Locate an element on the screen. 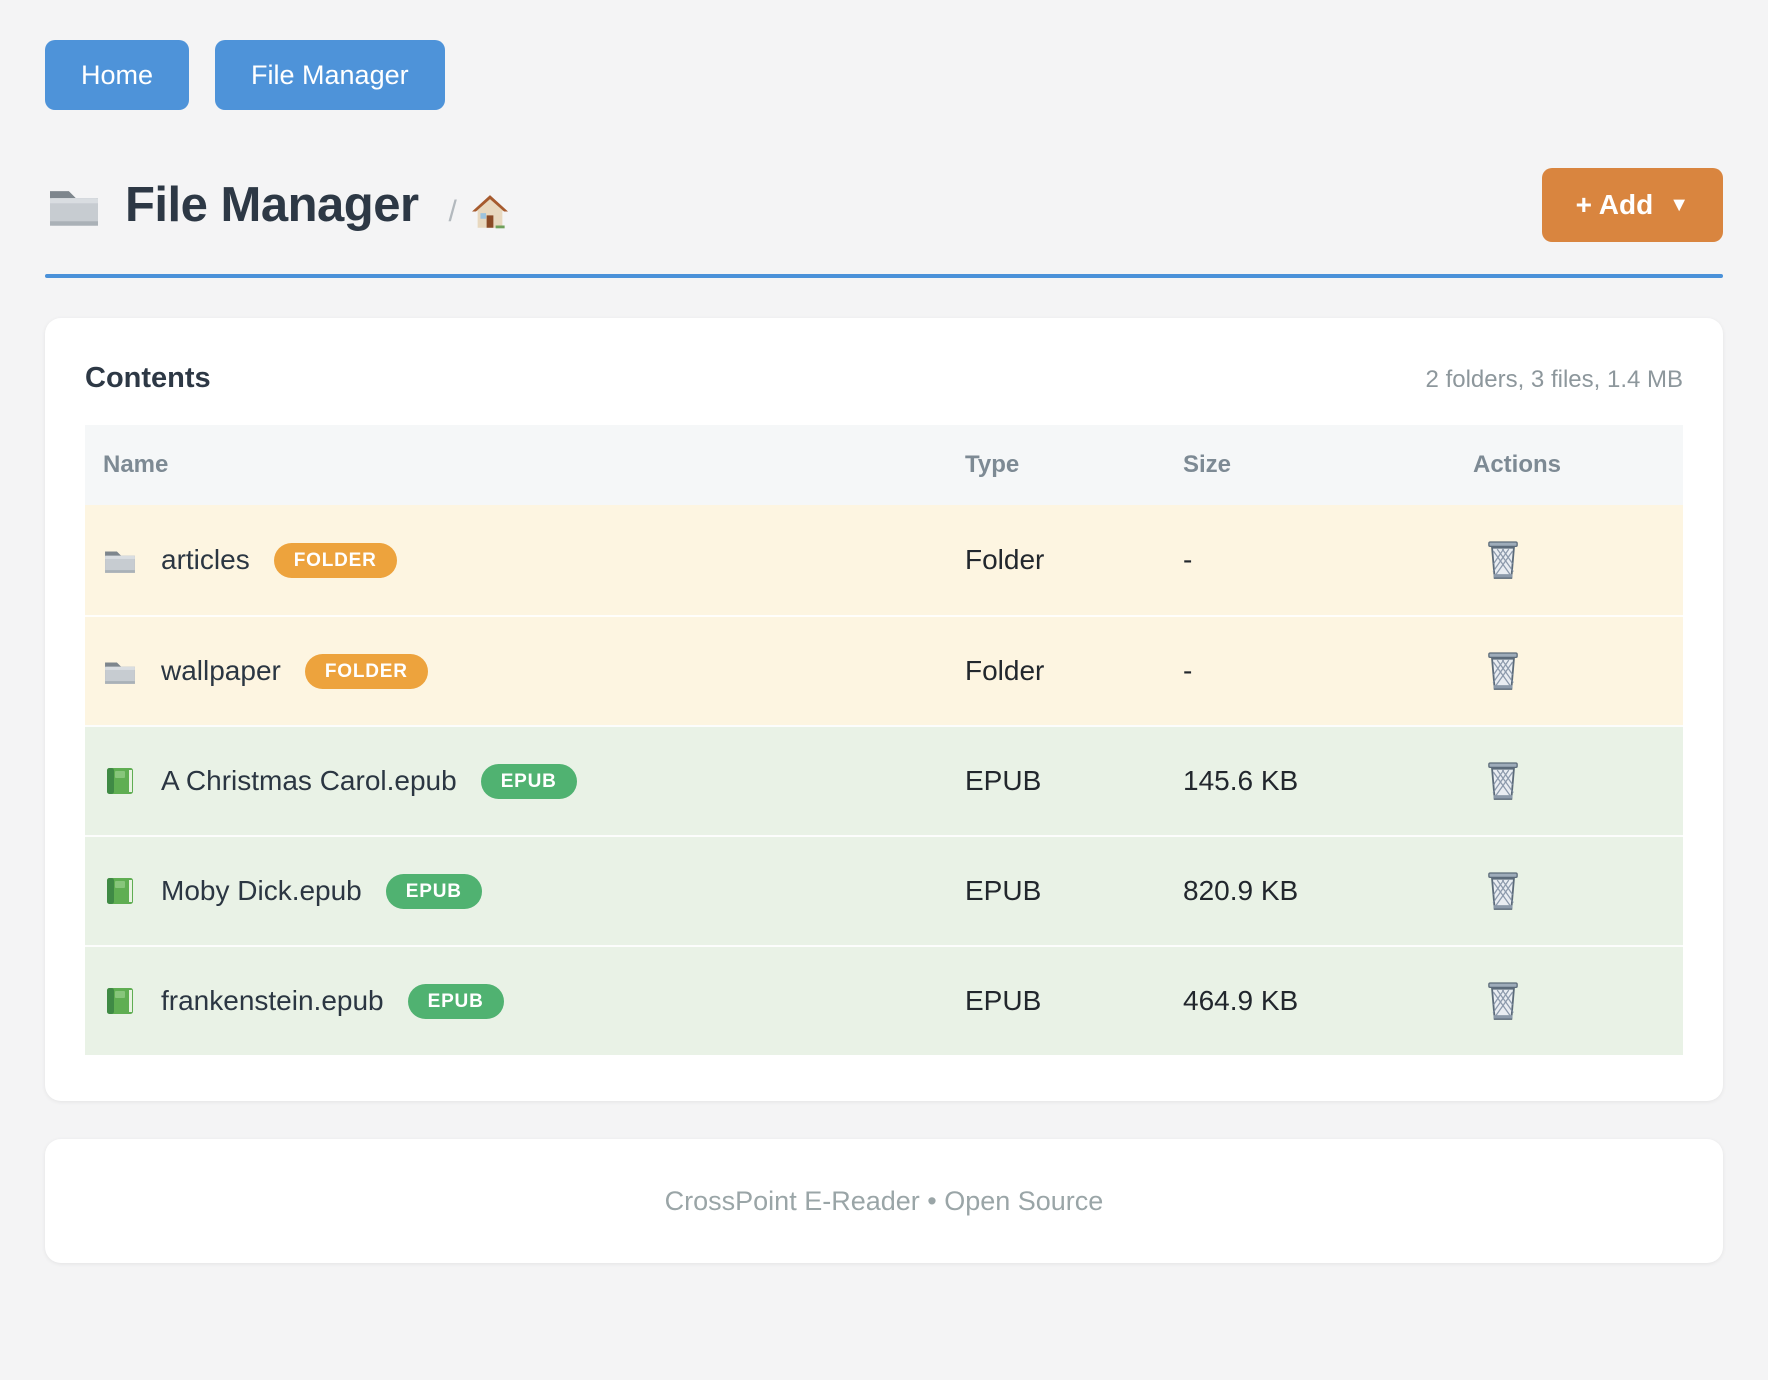 The image size is (1768, 1380). item-size: 820.9 KB is located at coordinates (1241, 890).